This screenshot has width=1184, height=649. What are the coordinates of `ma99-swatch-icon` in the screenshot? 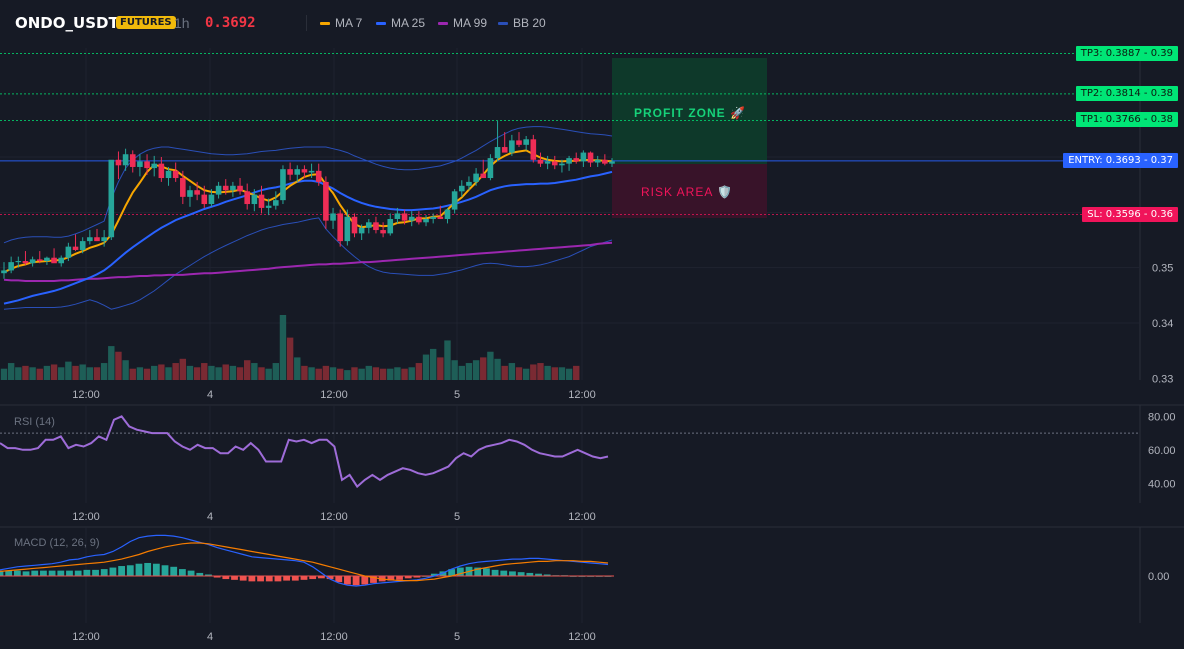 It's located at (443, 24).